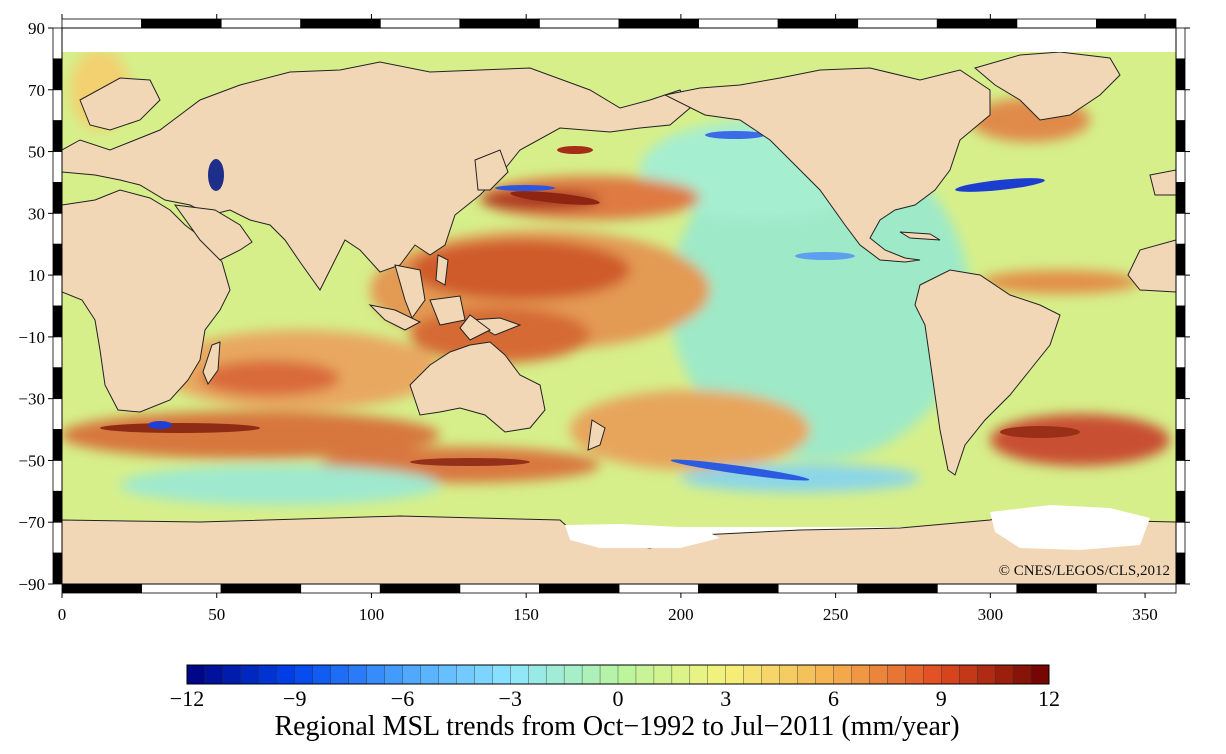 This screenshot has height=754, width=1226. Describe the element at coordinates (1047, 86) in the screenshot. I see `greenland` at that location.